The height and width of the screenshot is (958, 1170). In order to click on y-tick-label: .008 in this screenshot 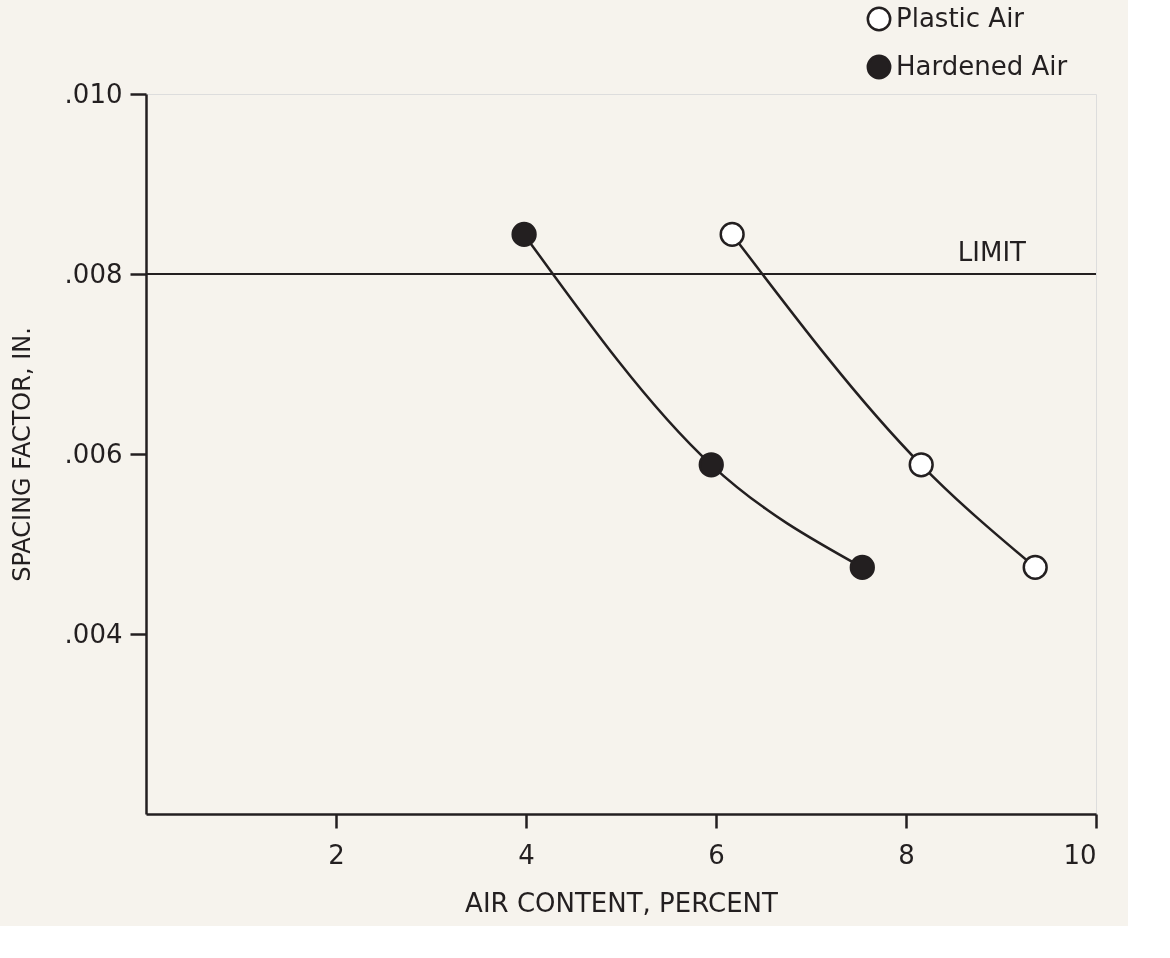, I will do `click(93, 273)`.